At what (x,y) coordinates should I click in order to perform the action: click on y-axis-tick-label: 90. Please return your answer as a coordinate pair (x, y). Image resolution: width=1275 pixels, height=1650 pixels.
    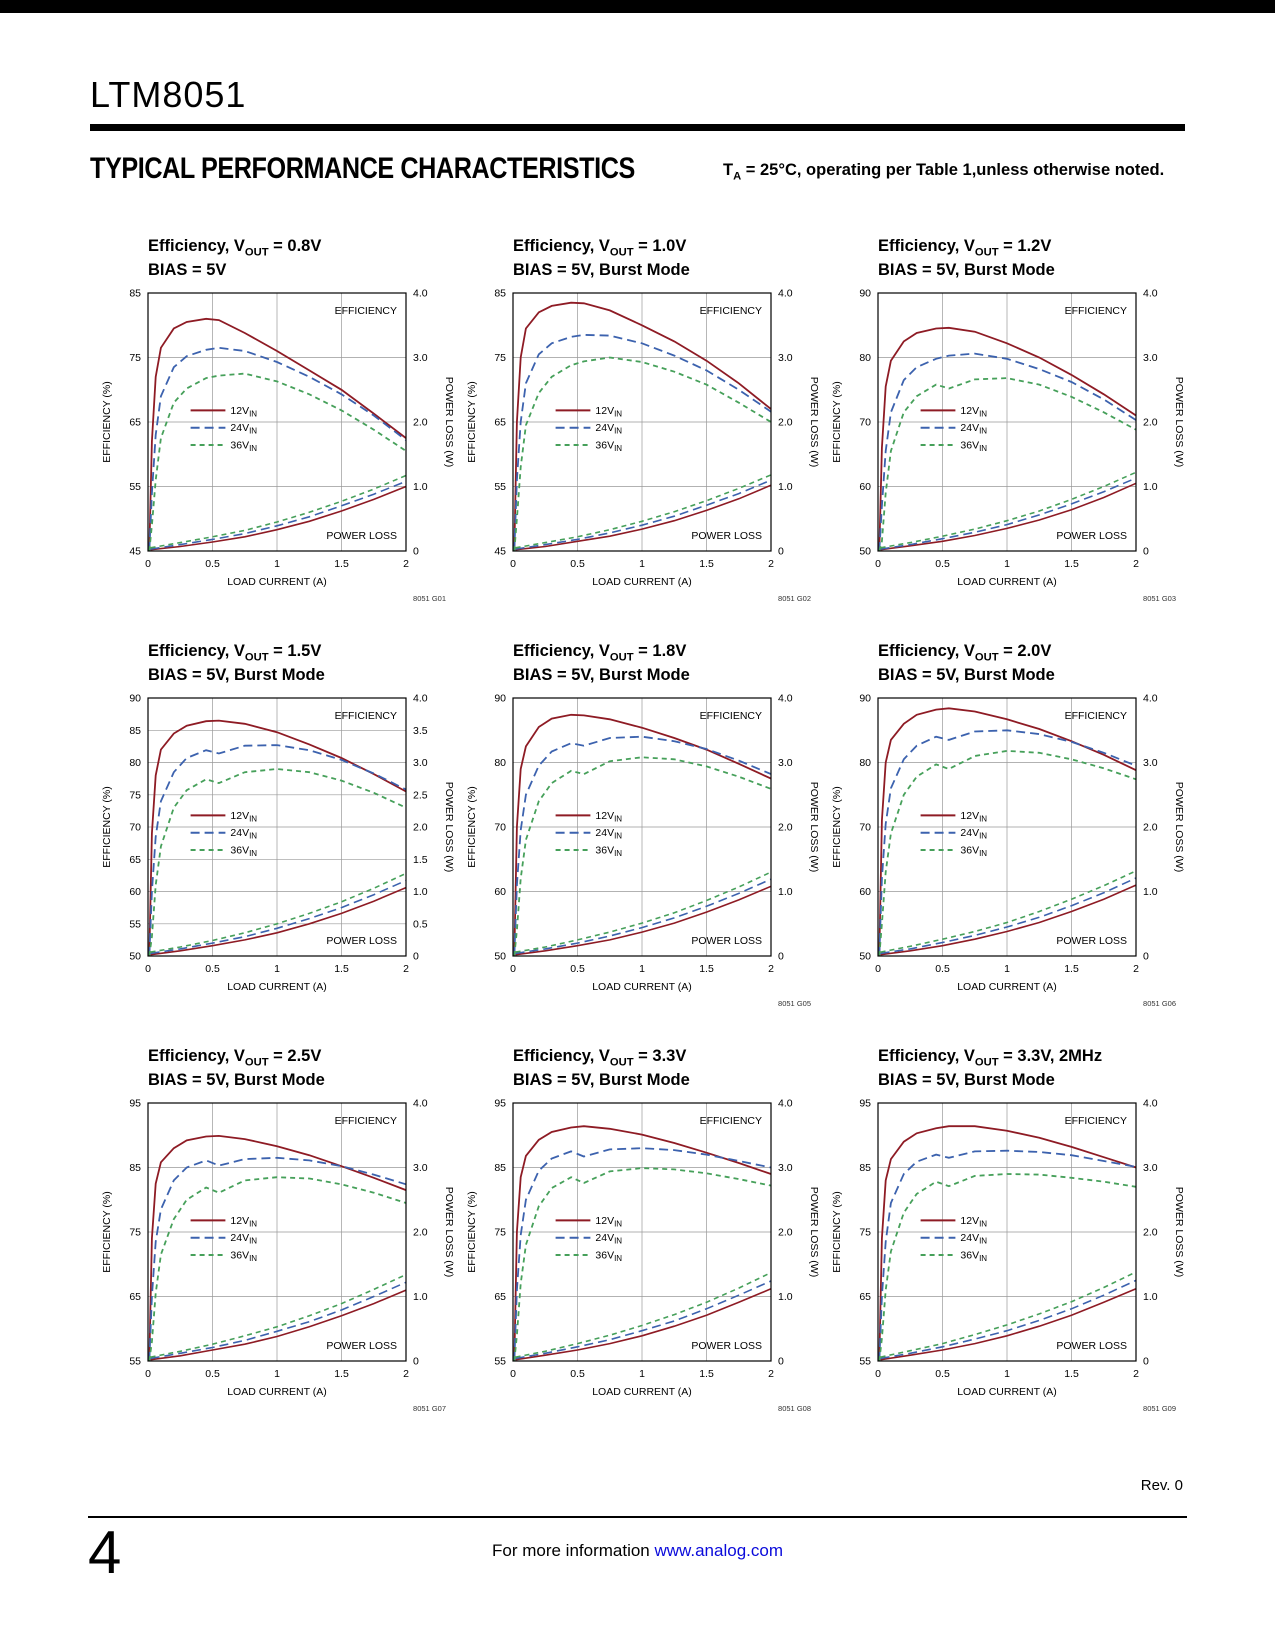
    Looking at the image, I should click on (865, 294).